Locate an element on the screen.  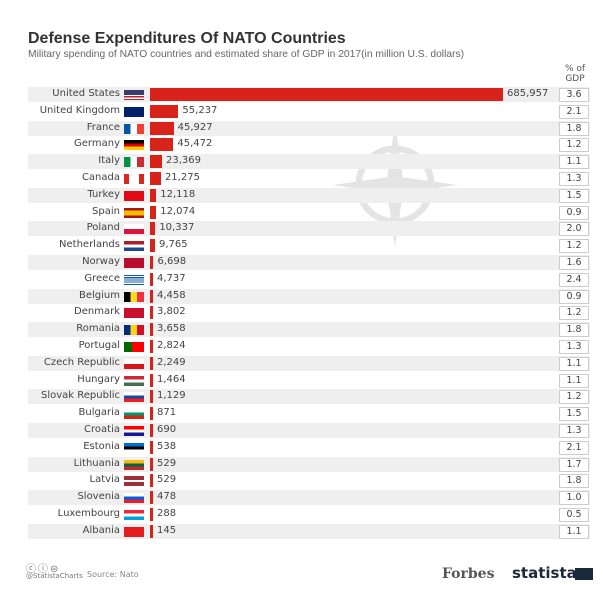
value-label: 9,765 is located at coordinates (173, 245).